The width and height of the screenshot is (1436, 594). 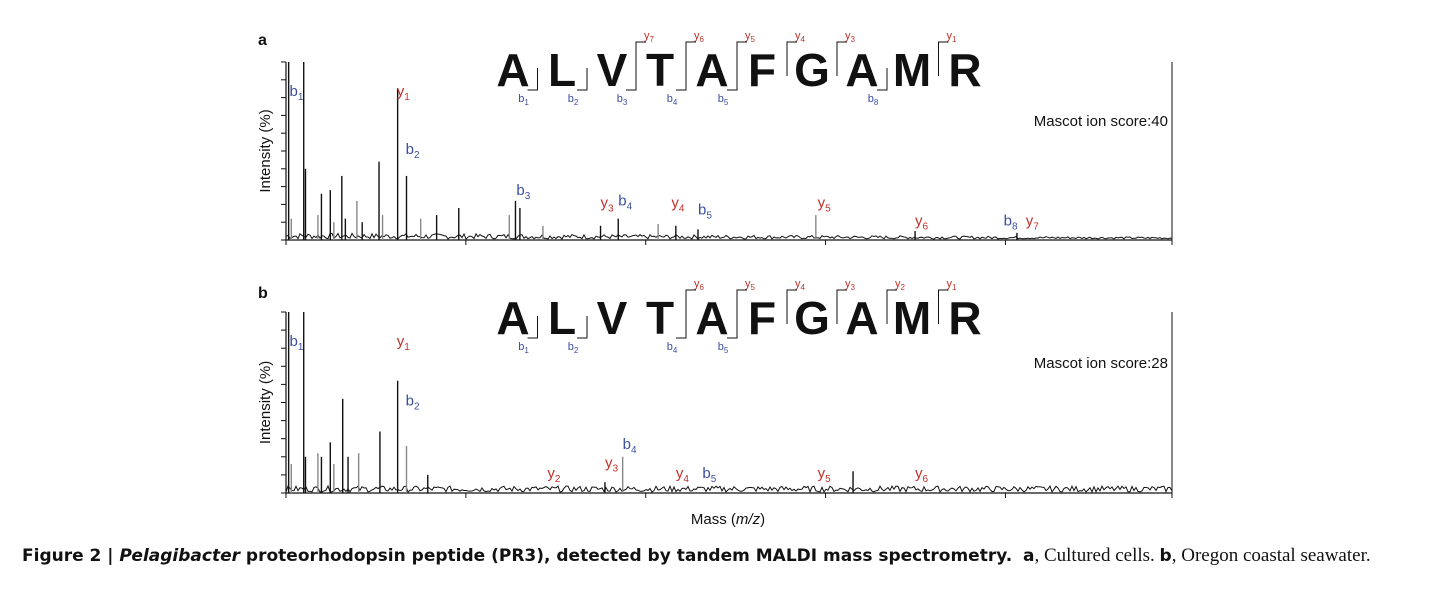 I want to click on baseline-trace-b, so click(x=729, y=489).